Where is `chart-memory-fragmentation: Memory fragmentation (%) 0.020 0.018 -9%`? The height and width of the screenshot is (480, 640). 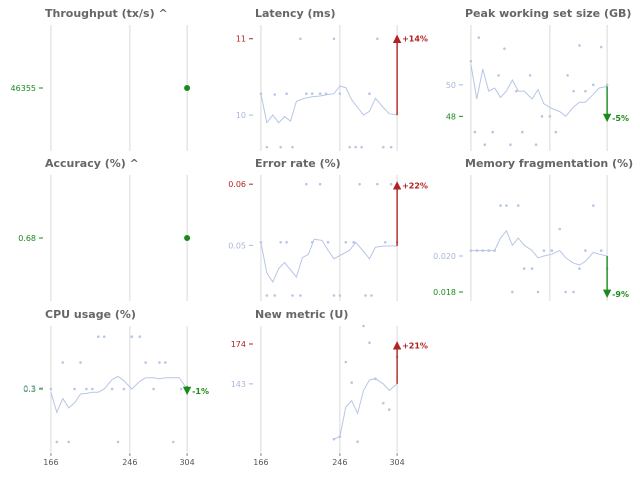
chart-memory-fragmentation: Memory fragmentation (%) 0.020 0.018 -9% is located at coordinates (533, 229).